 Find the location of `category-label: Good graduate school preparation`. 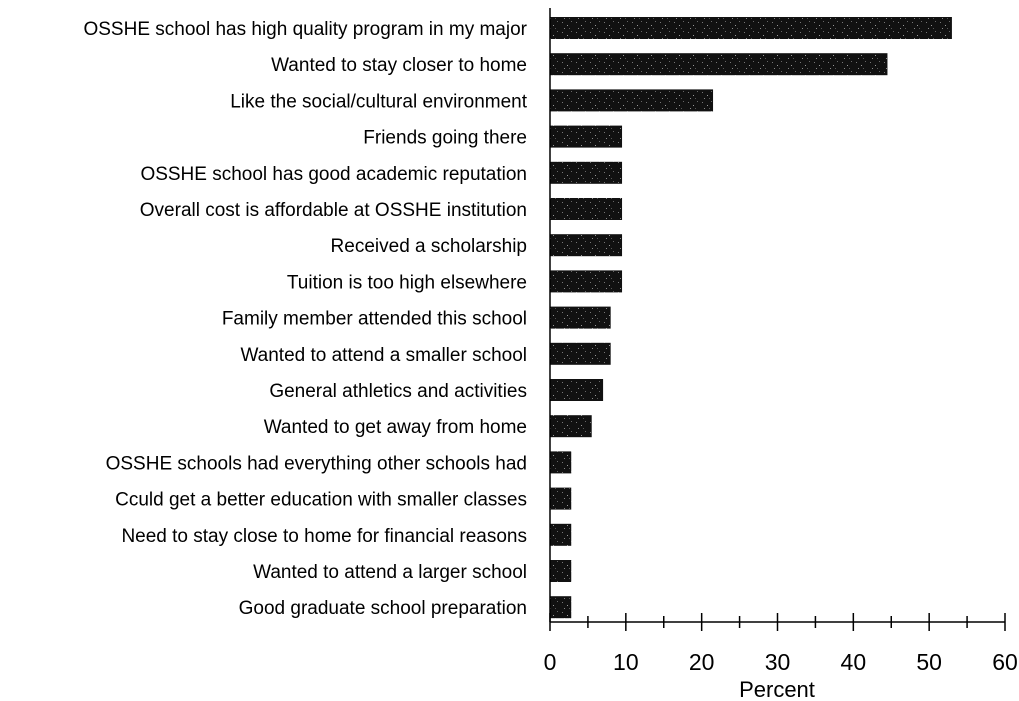

category-label: Good graduate school preparation is located at coordinates (383, 608).